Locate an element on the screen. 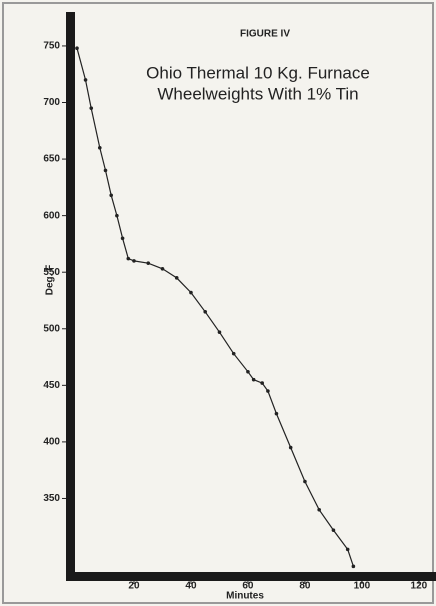 The image size is (436, 606). x-tick-label: 60 is located at coordinates (248, 586).